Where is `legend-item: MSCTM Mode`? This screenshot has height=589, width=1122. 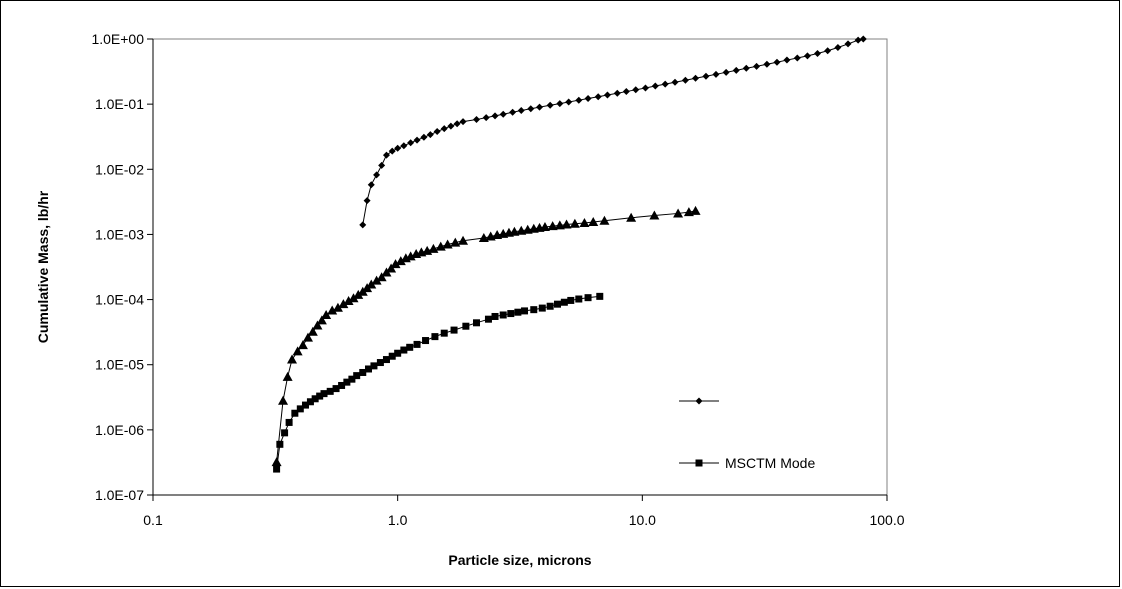 legend-item: MSCTM Mode is located at coordinates (747, 463).